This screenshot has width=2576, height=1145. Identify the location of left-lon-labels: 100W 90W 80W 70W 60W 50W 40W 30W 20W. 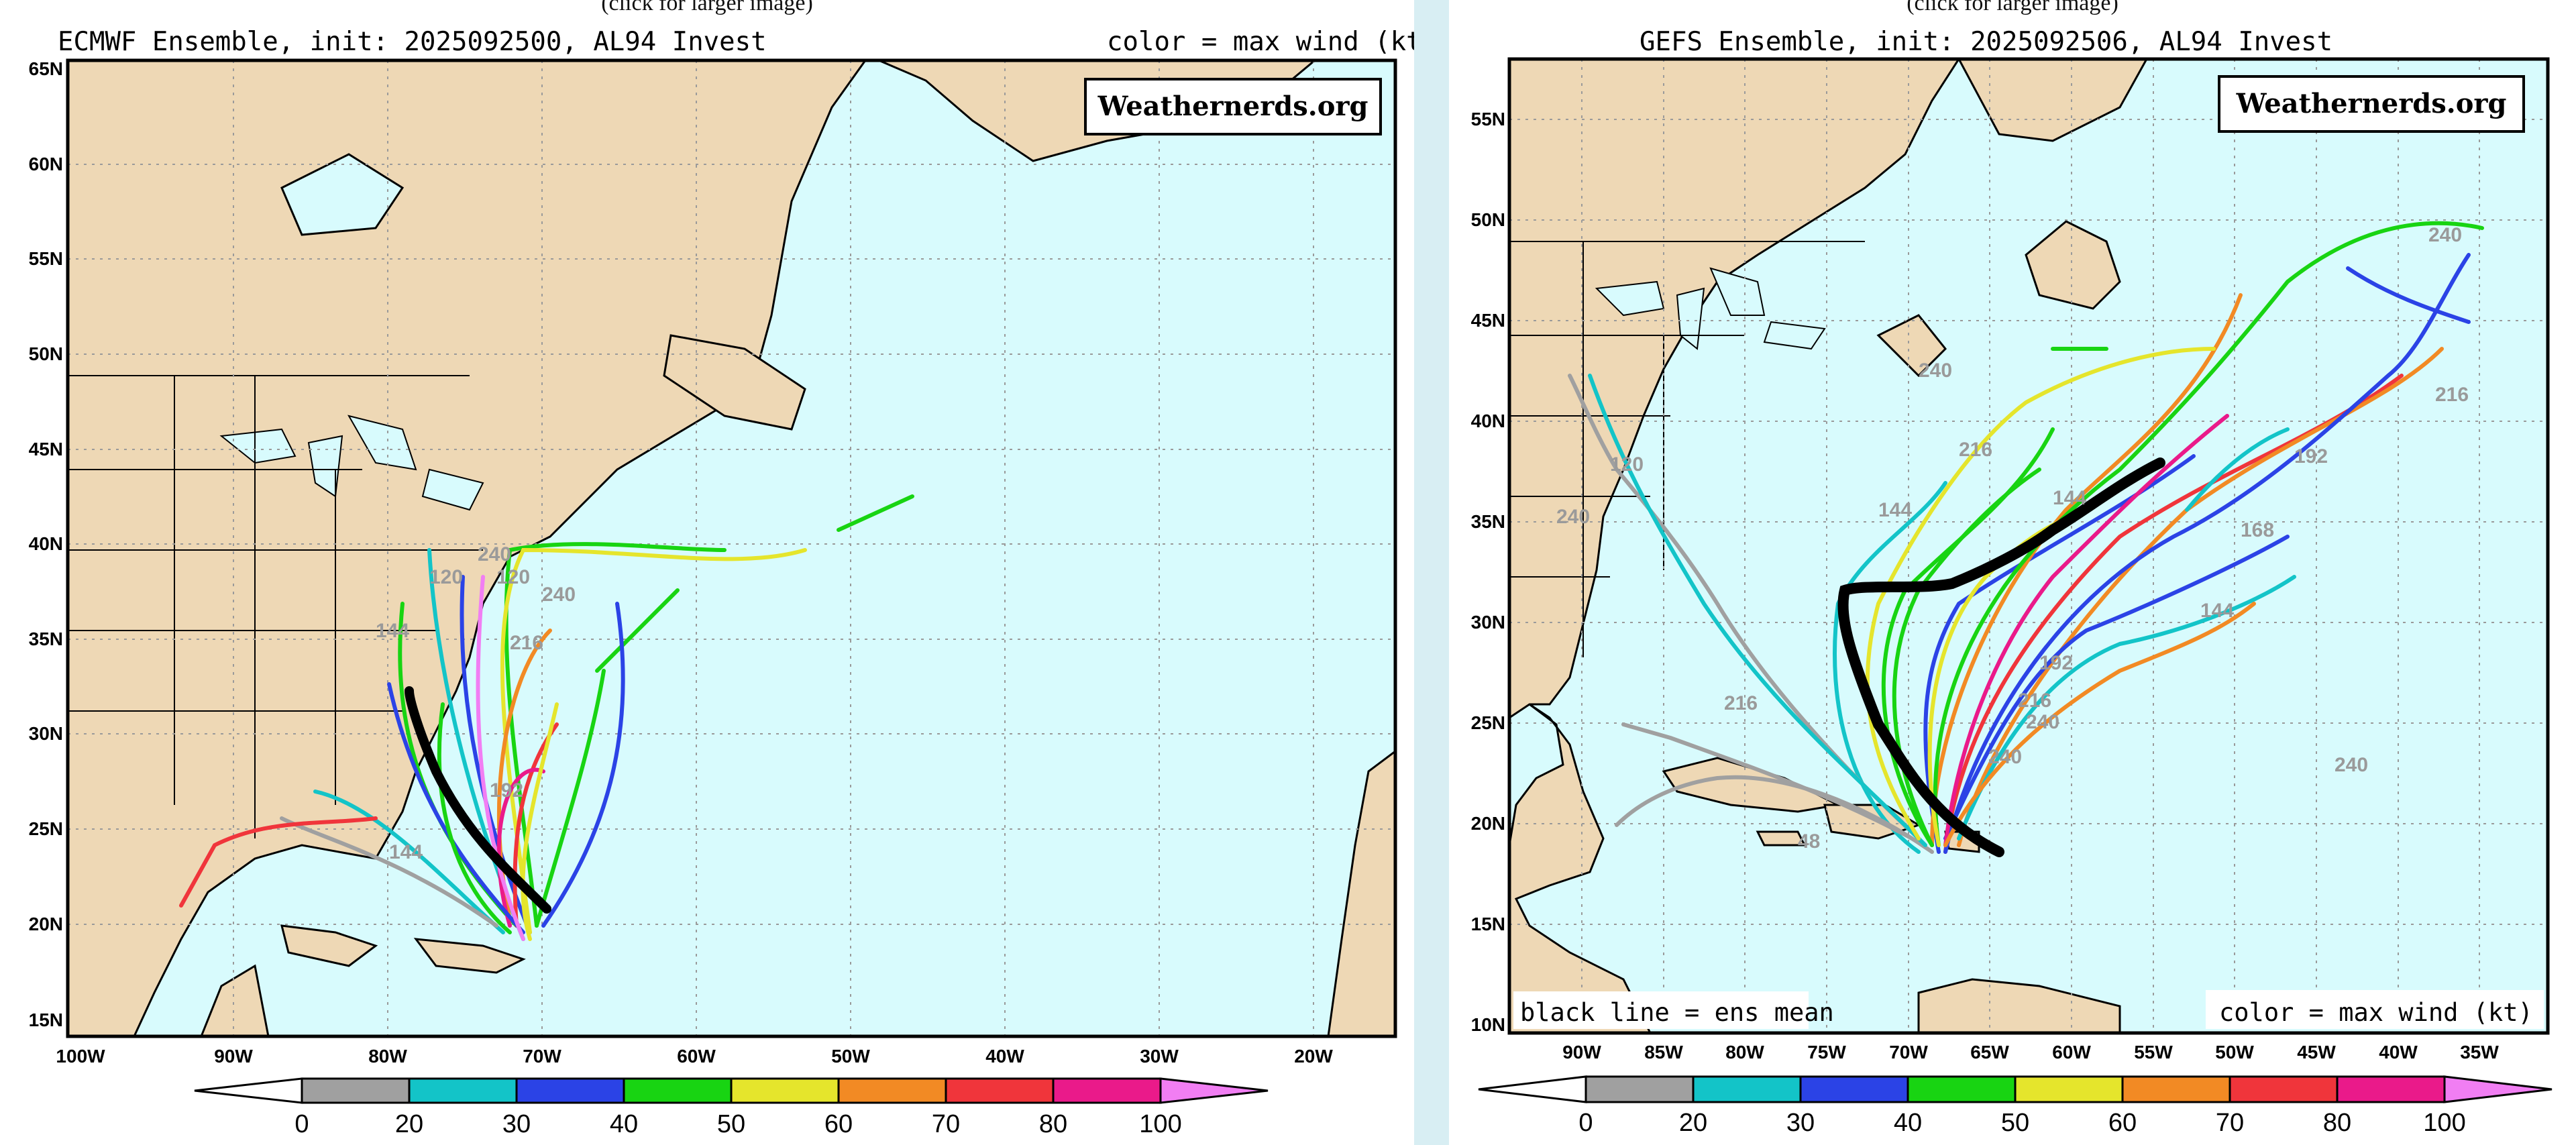
(694, 1056).